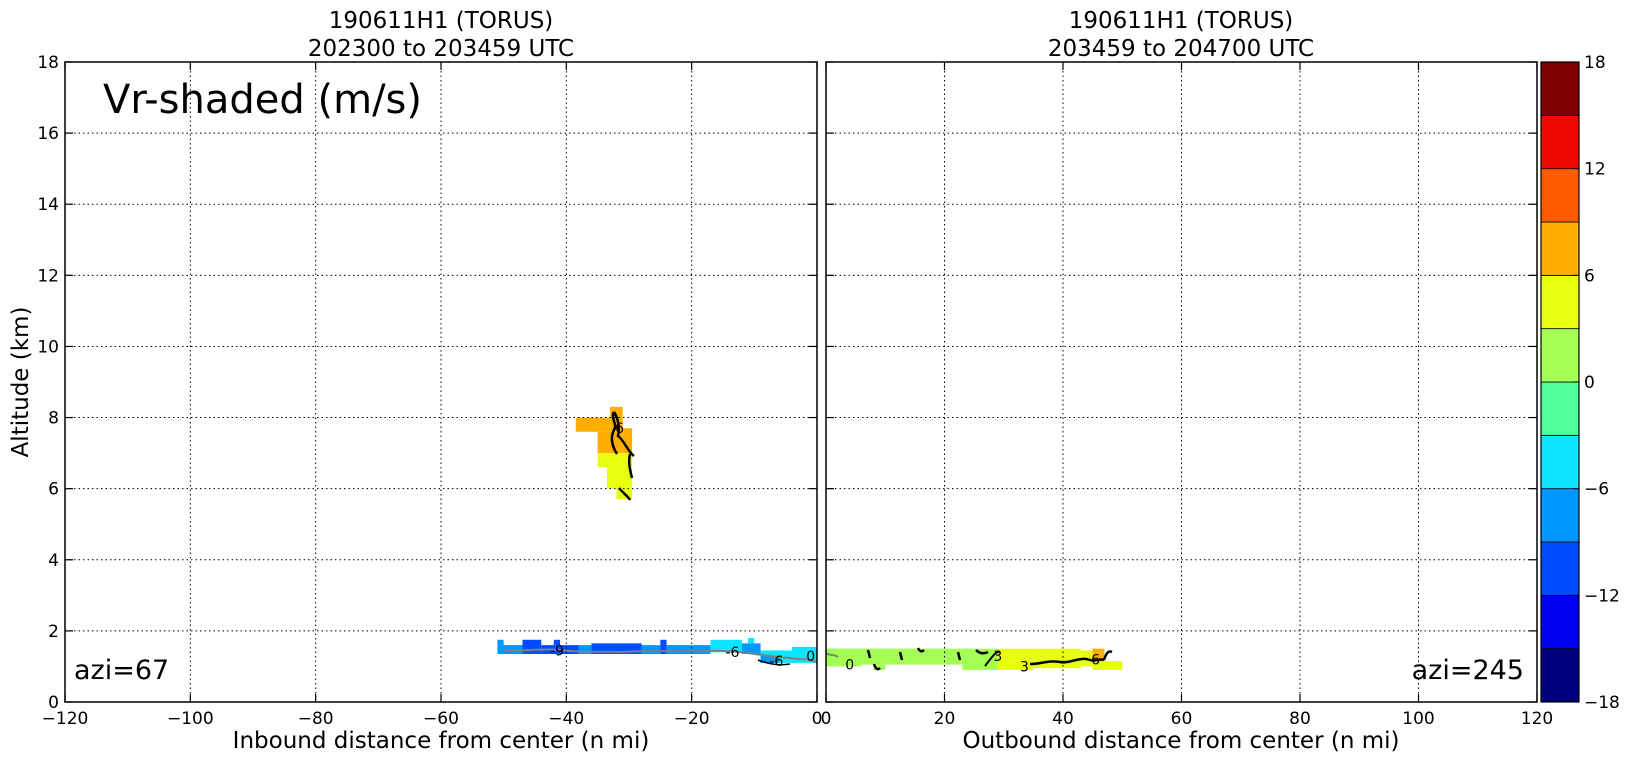 Image resolution: width=1630 pixels, height=762 pixels. I want to click on left-y-tick-label: 14, so click(48, 205).